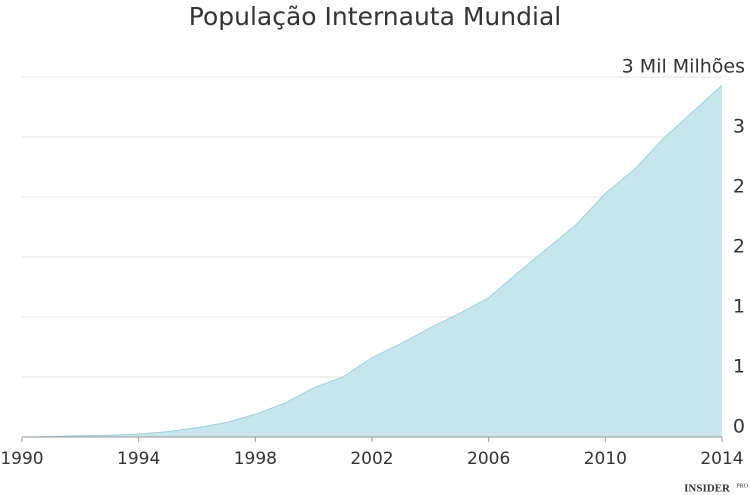 Image resolution: width=750 pixels, height=495 pixels. I want to click on y-tick-label: 3 Mil Milhões, so click(683, 67).